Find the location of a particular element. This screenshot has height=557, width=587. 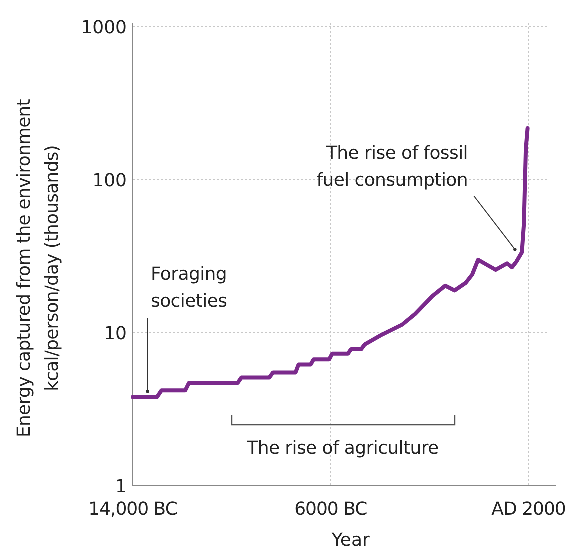

annotation: The rise of agriculture is located at coordinates (343, 448).